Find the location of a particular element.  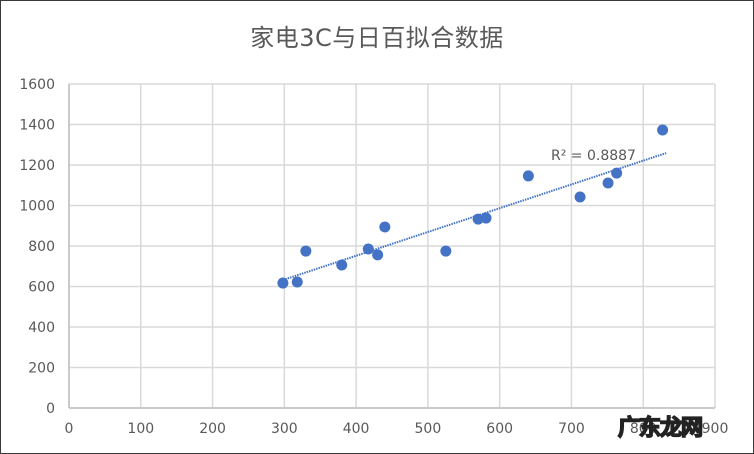

watermark: 广东龙网 is located at coordinates (660, 428).